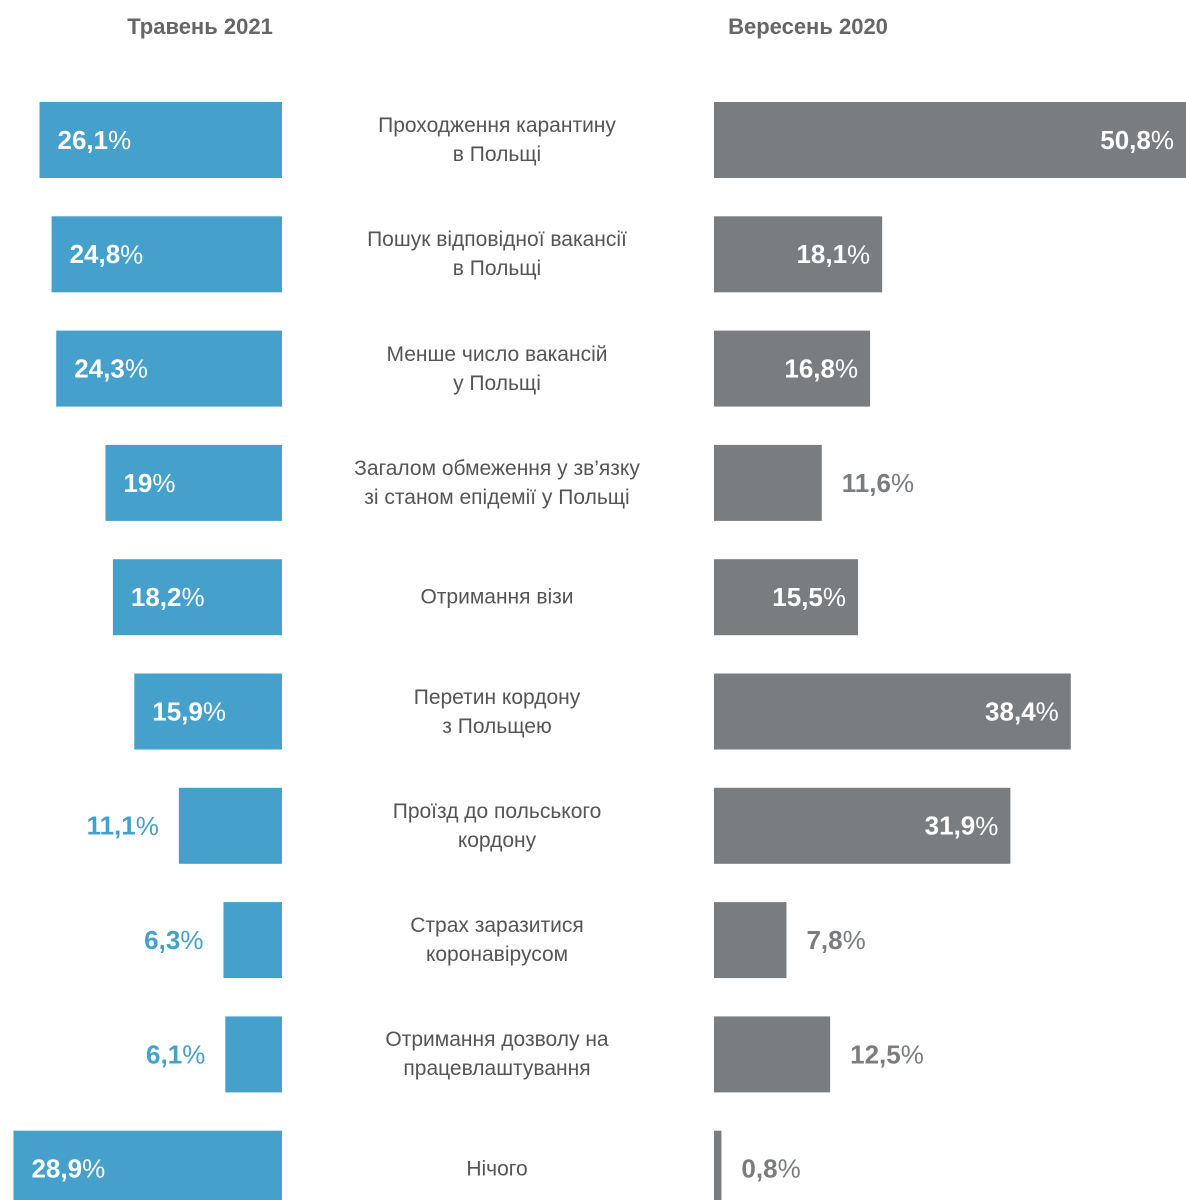 The image size is (1186, 1200). I want to click on value-label: 24,8%, so click(107, 254).